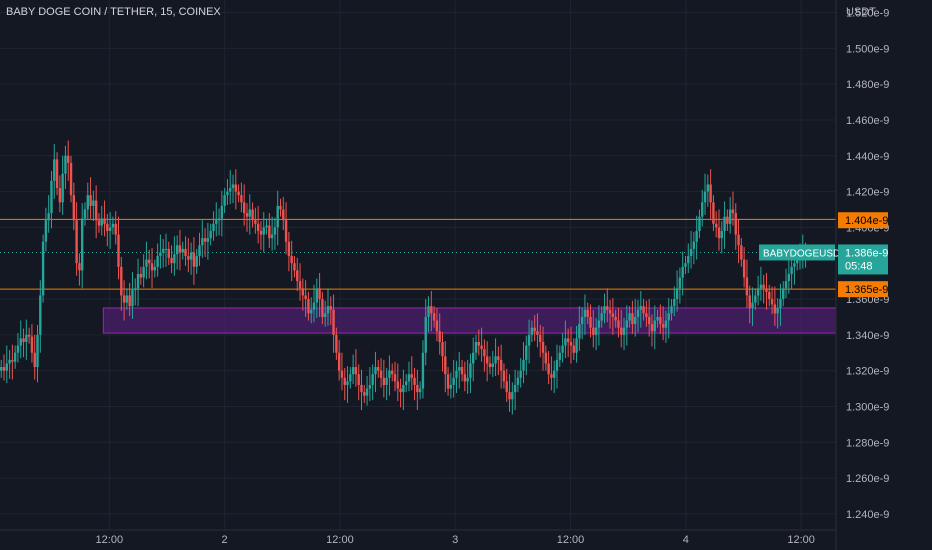 This screenshot has width=932, height=550. What do you see at coordinates (867, 193) in the screenshot?
I see `y-tick-label: 1.420e-9` at bounding box center [867, 193].